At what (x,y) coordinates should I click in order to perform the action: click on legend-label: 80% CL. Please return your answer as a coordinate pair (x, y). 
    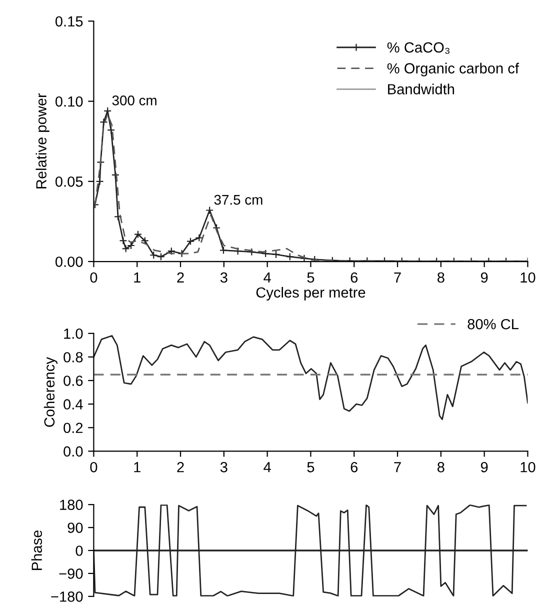
    Looking at the image, I should click on (493, 324).